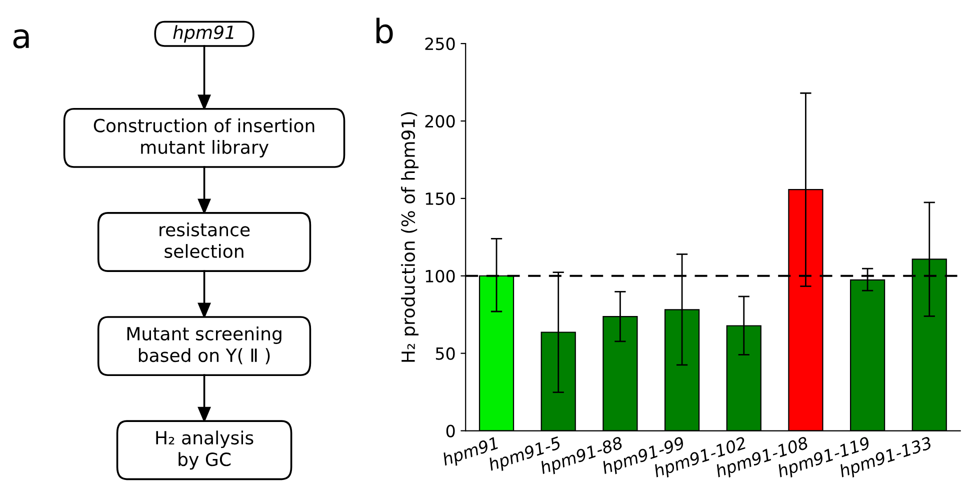  What do you see at coordinates (410, 237) in the screenshot?
I see `y-axis-title: H₂ production (% of hpm91)` at bounding box center [410, 237].